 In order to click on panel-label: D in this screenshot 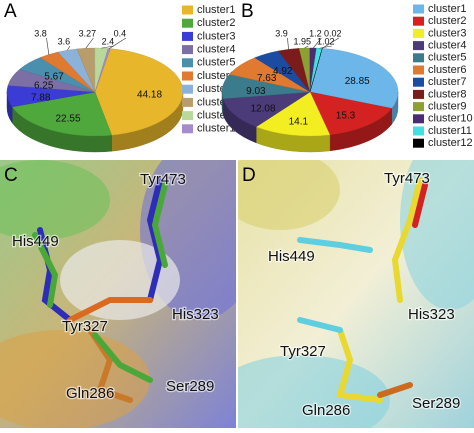, I will do `click(249, 175)`.